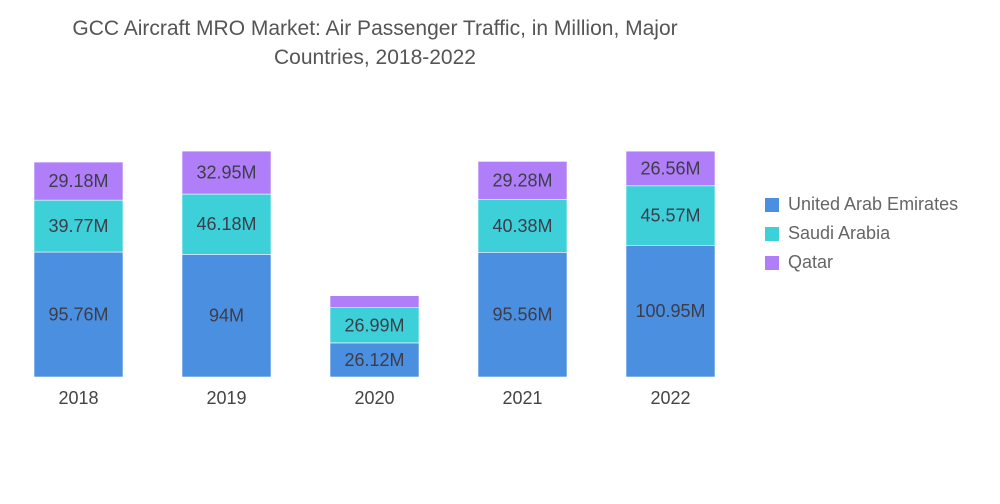  Describe the element at coordinates (78, 398) in the screenshot. I see `x-tick-label-2018: 2018` at that location.